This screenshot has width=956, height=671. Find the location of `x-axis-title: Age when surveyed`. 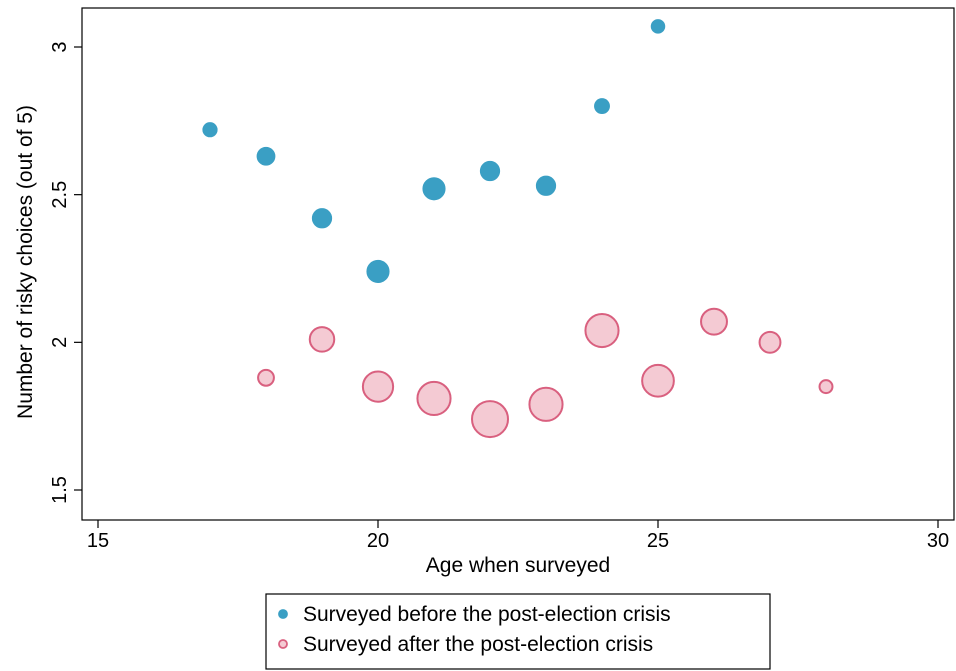

x-axis-title: Age when surveyed is located at coordinates (518, 565).